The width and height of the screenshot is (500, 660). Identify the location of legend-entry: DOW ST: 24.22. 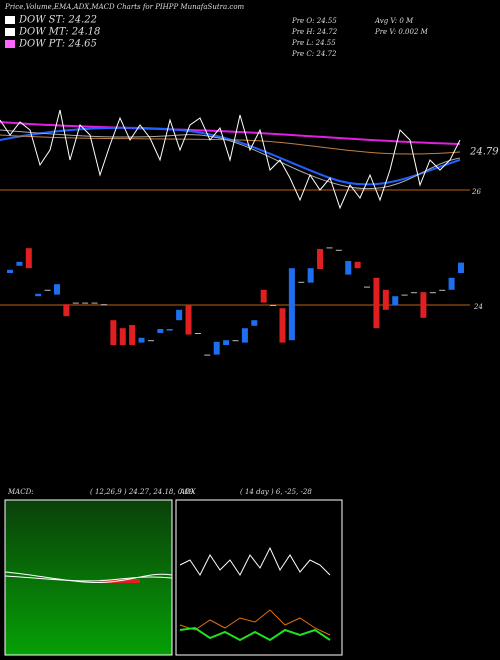
(57, 20).